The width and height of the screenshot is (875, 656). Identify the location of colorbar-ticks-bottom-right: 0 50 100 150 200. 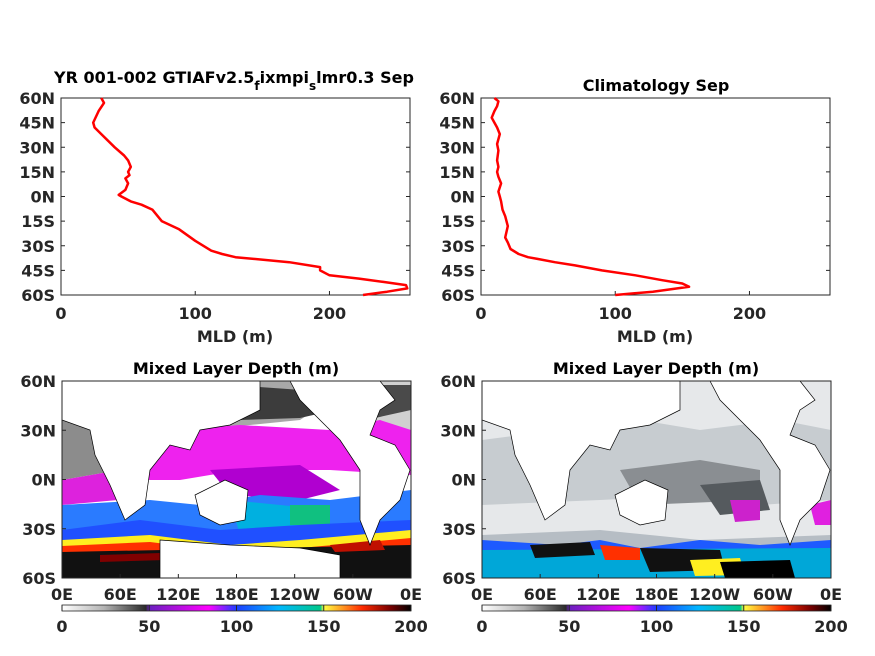
(662, 620).